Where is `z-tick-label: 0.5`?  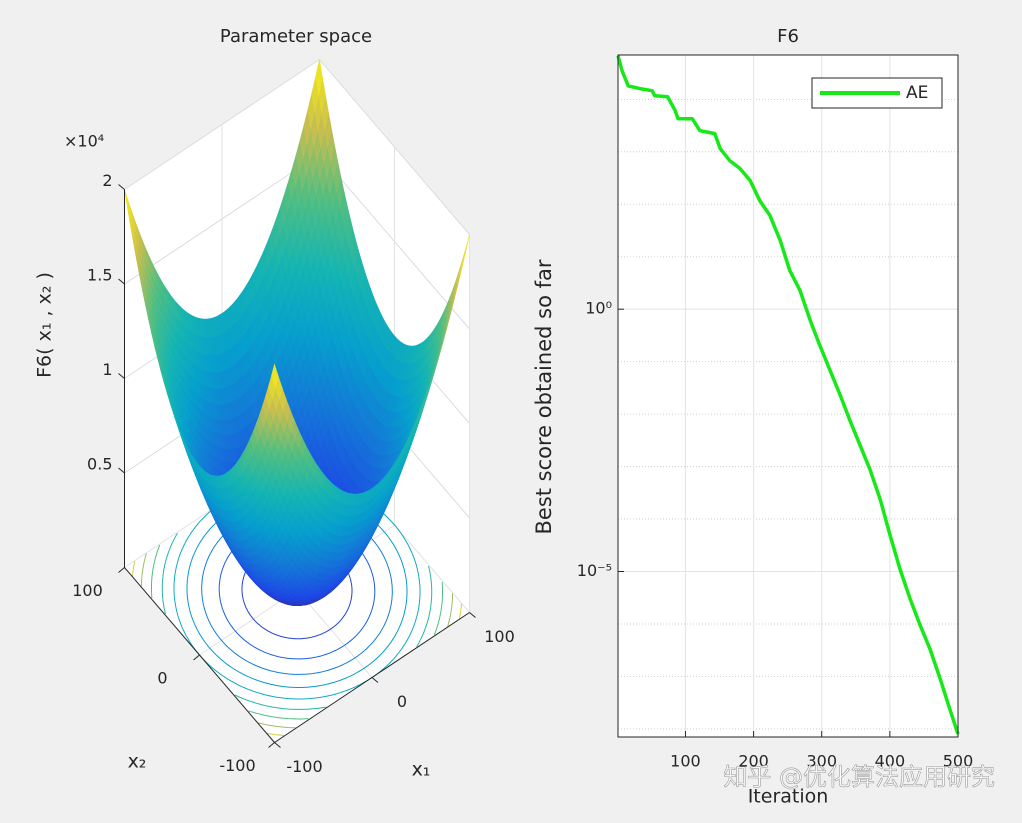 z-tick-label: 0.5 is located at coordinates (99, 464).